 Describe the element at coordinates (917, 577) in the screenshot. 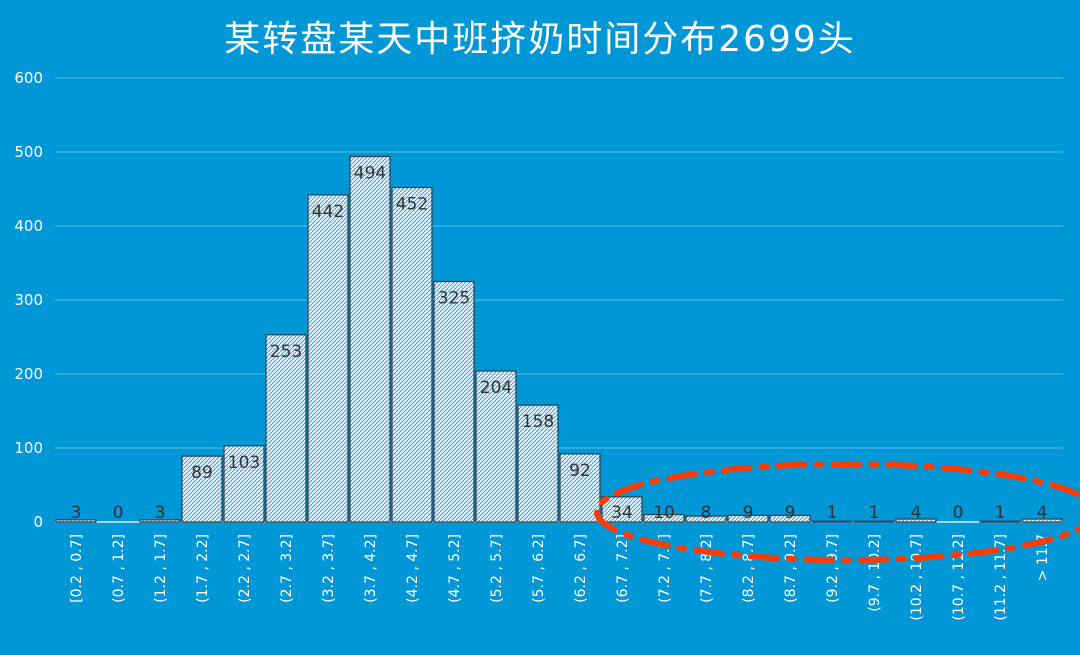

I see `x-tick-label: (10.2 , 10.7]` at that location.